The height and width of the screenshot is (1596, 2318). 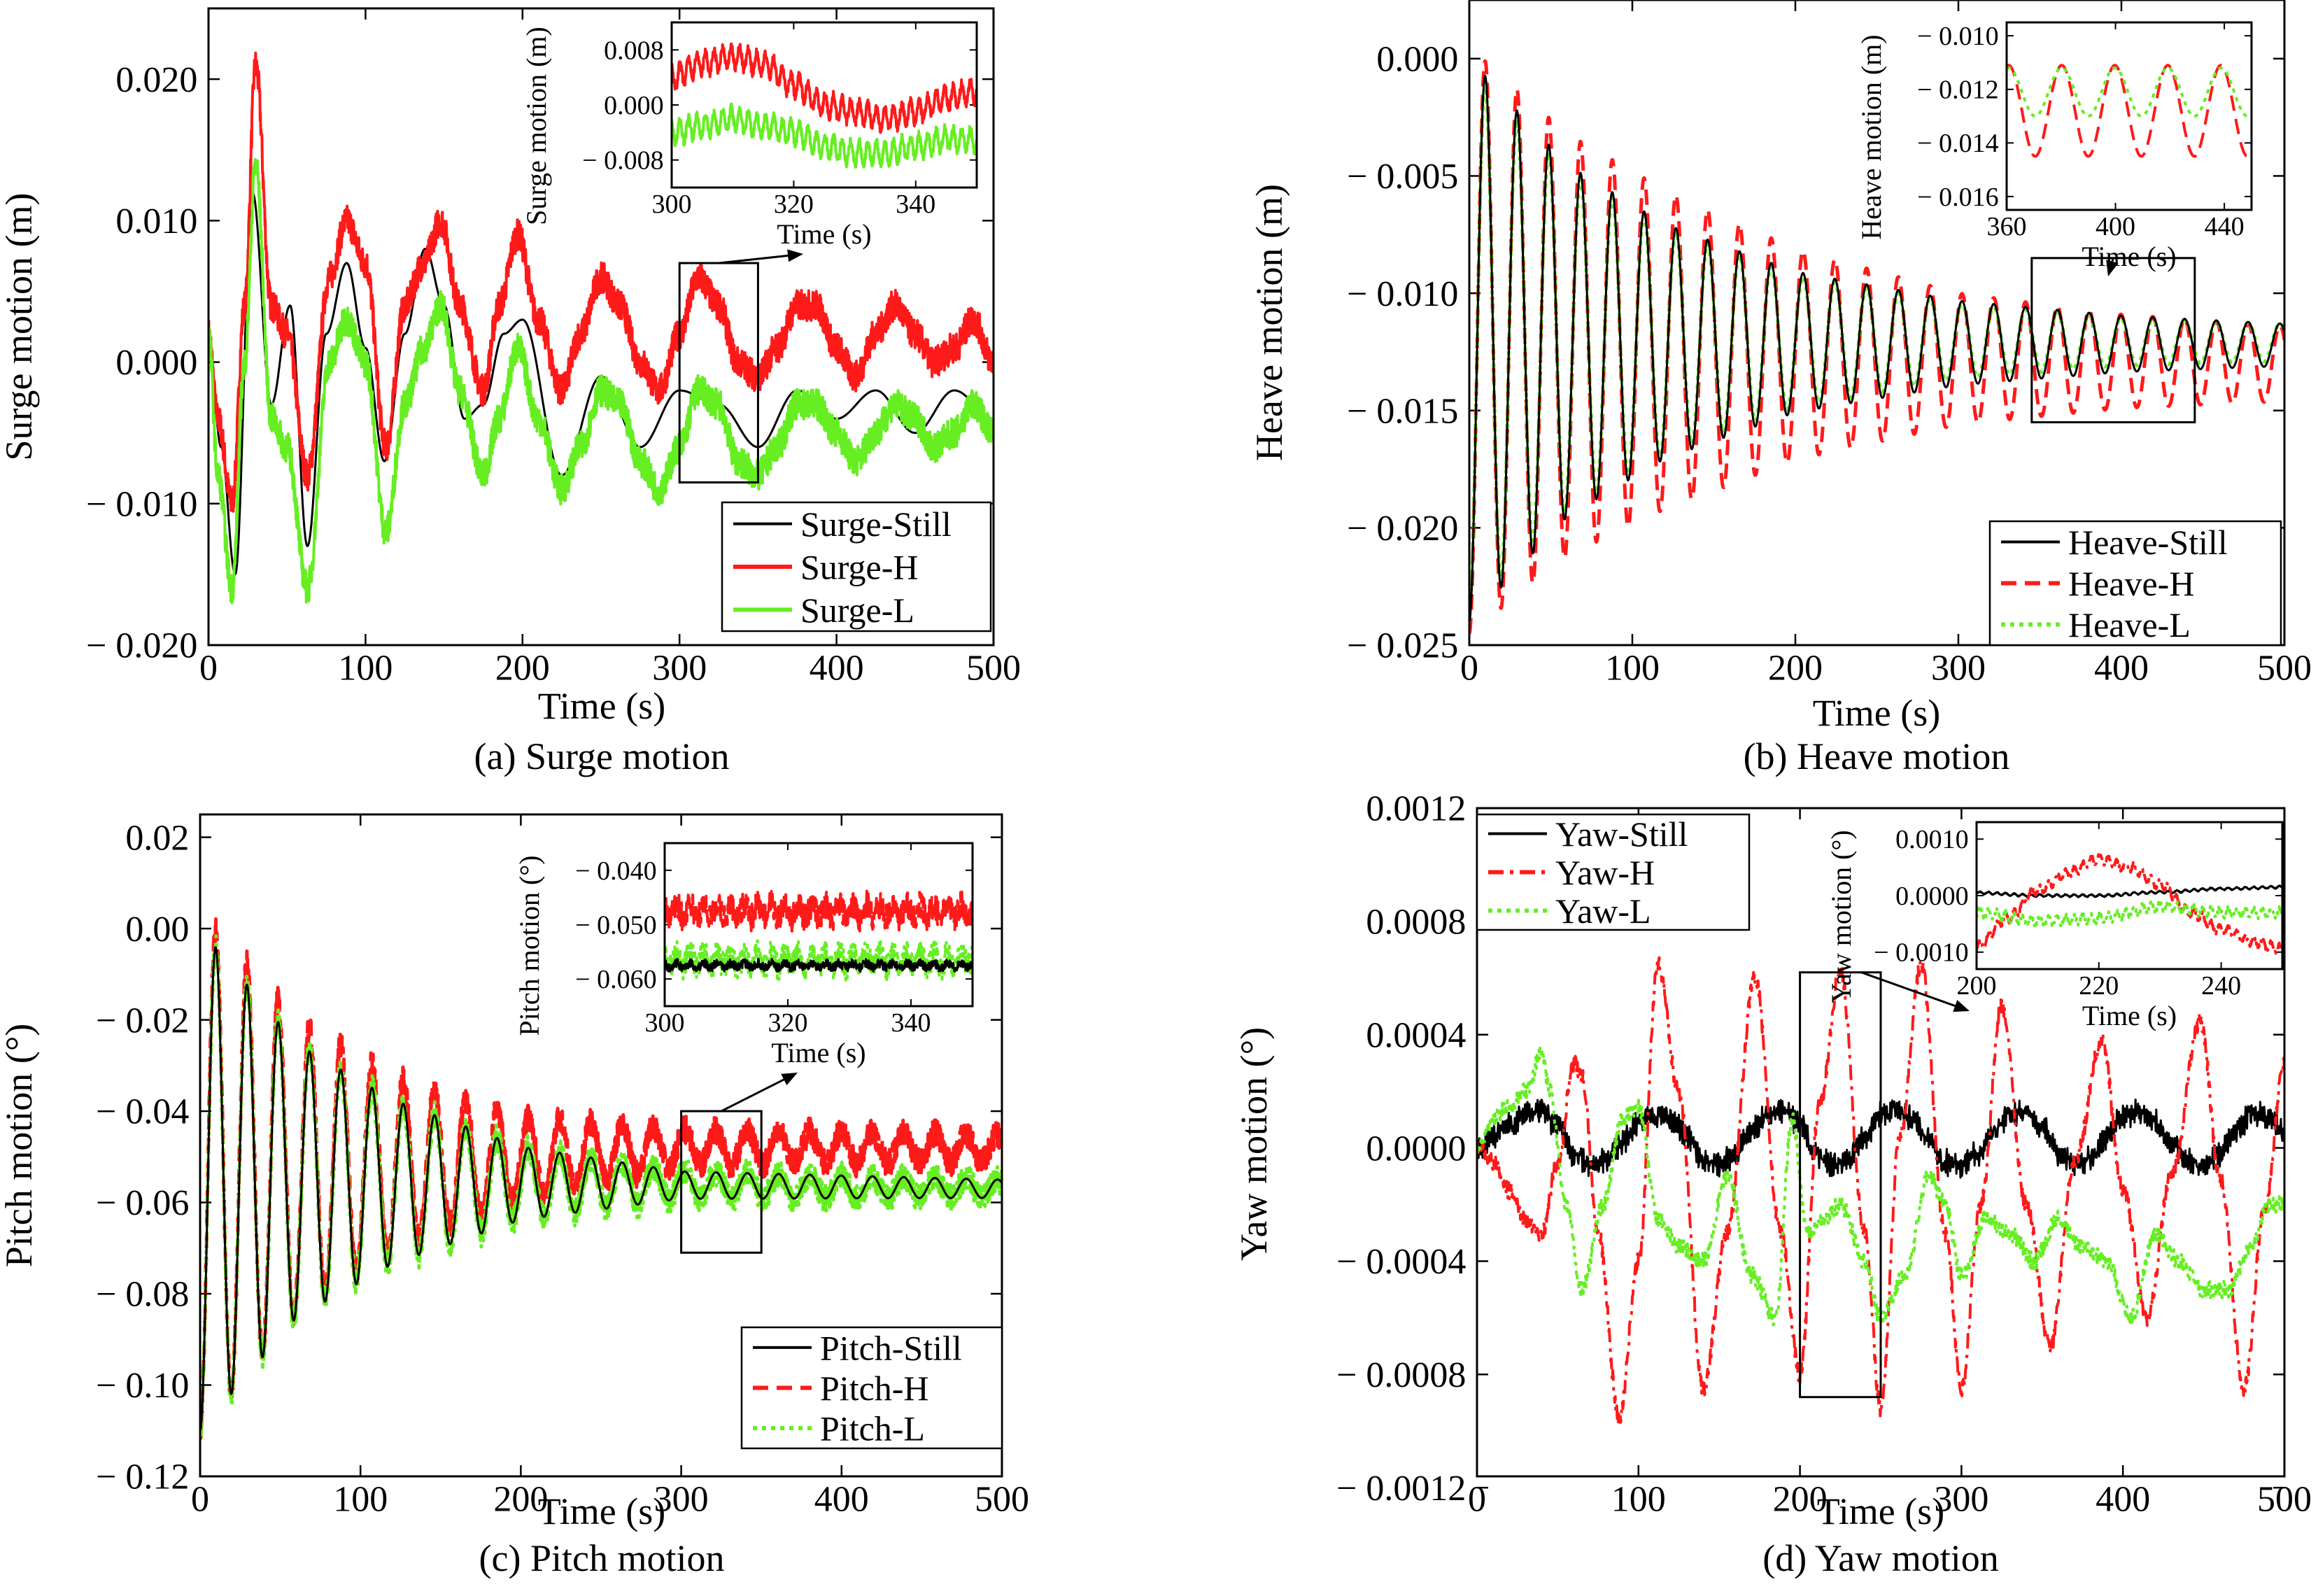 I want to click on y-tick-label: − 0.0010, so click(x=1921, y=953).